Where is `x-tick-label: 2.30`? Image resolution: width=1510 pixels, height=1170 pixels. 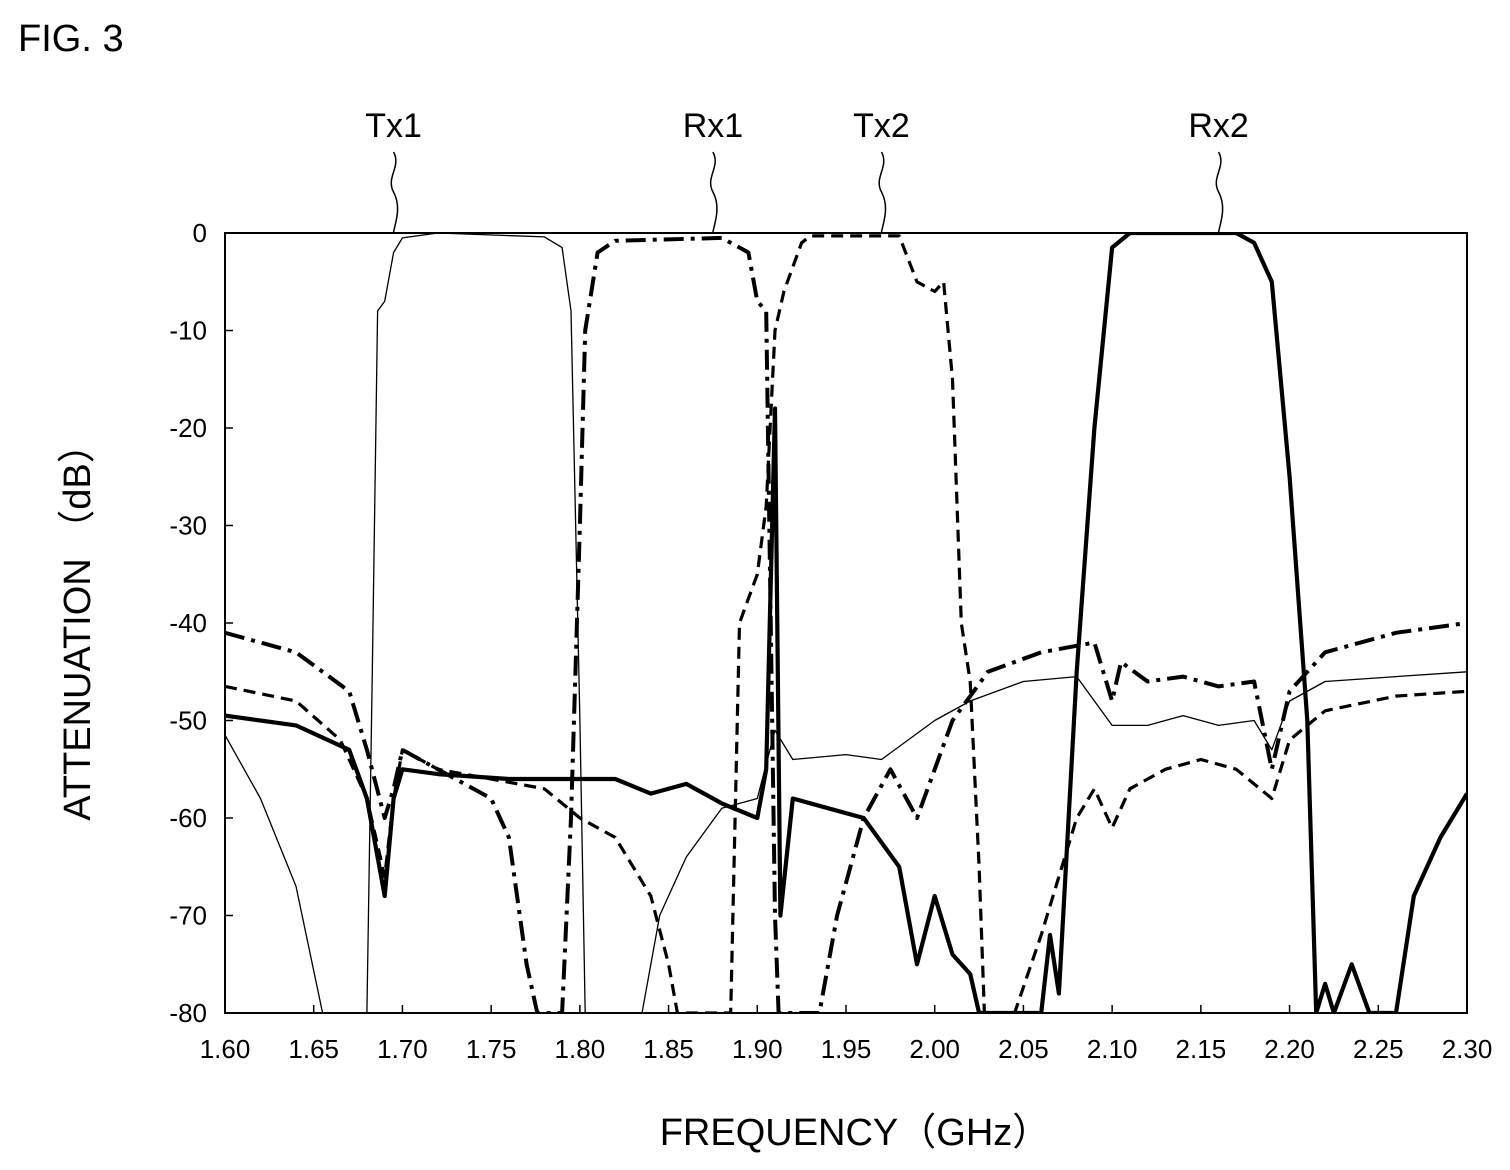 x-tick-label: 2.30 is located at coordinates (1467, 1049).